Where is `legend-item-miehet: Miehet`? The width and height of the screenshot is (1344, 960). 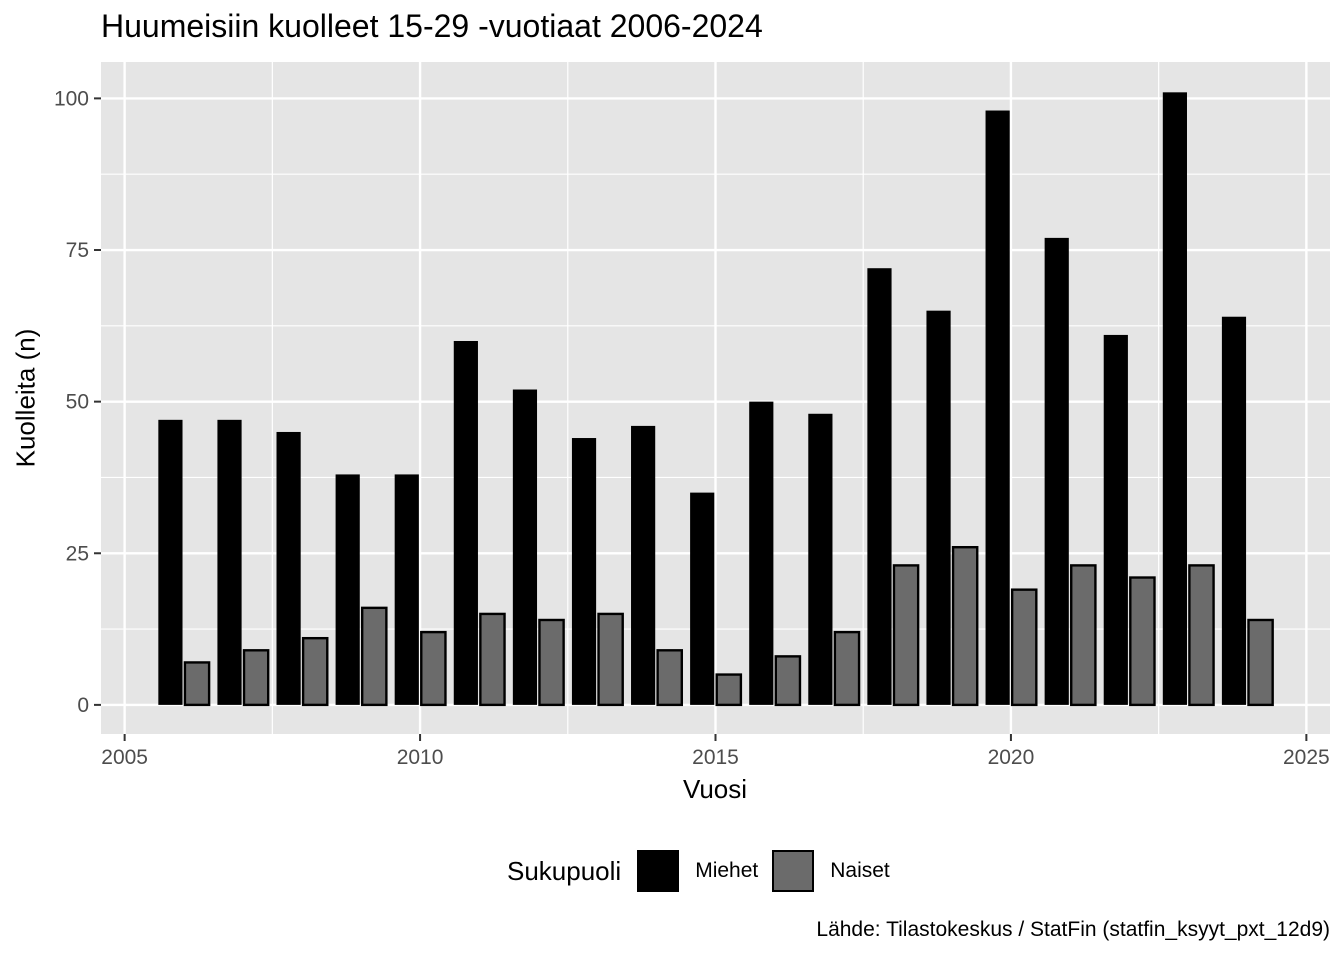 legend-item-miehet: Miehet is located at coordinates (697, 871).